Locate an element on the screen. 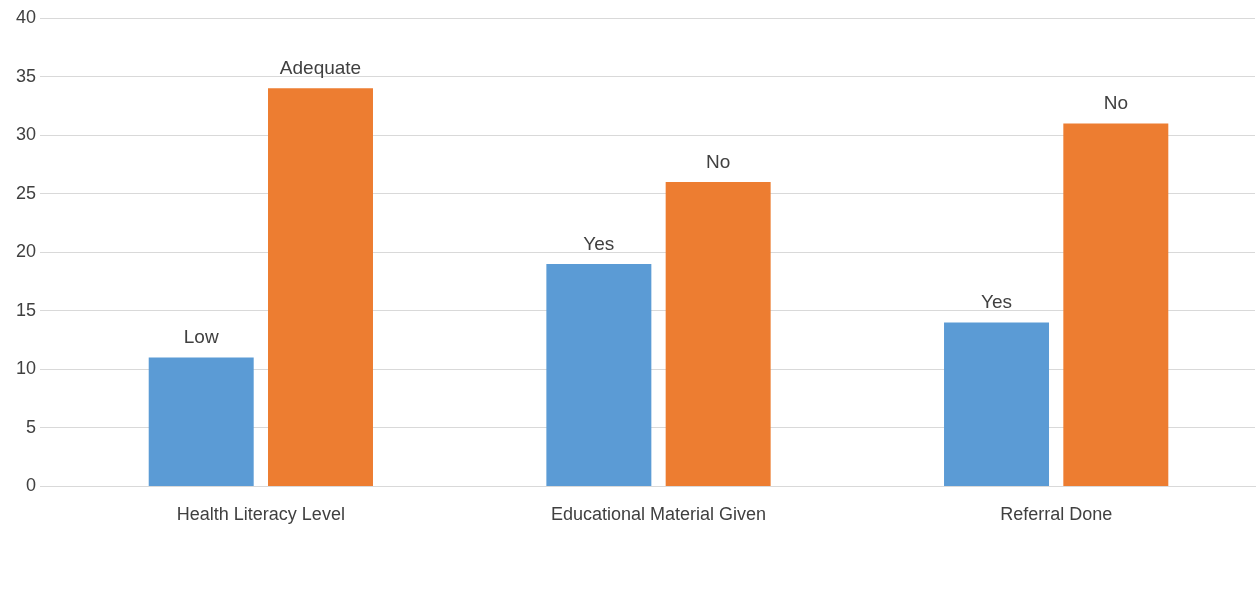  y-tick-label: 20 is located at coordinates (26, 251).